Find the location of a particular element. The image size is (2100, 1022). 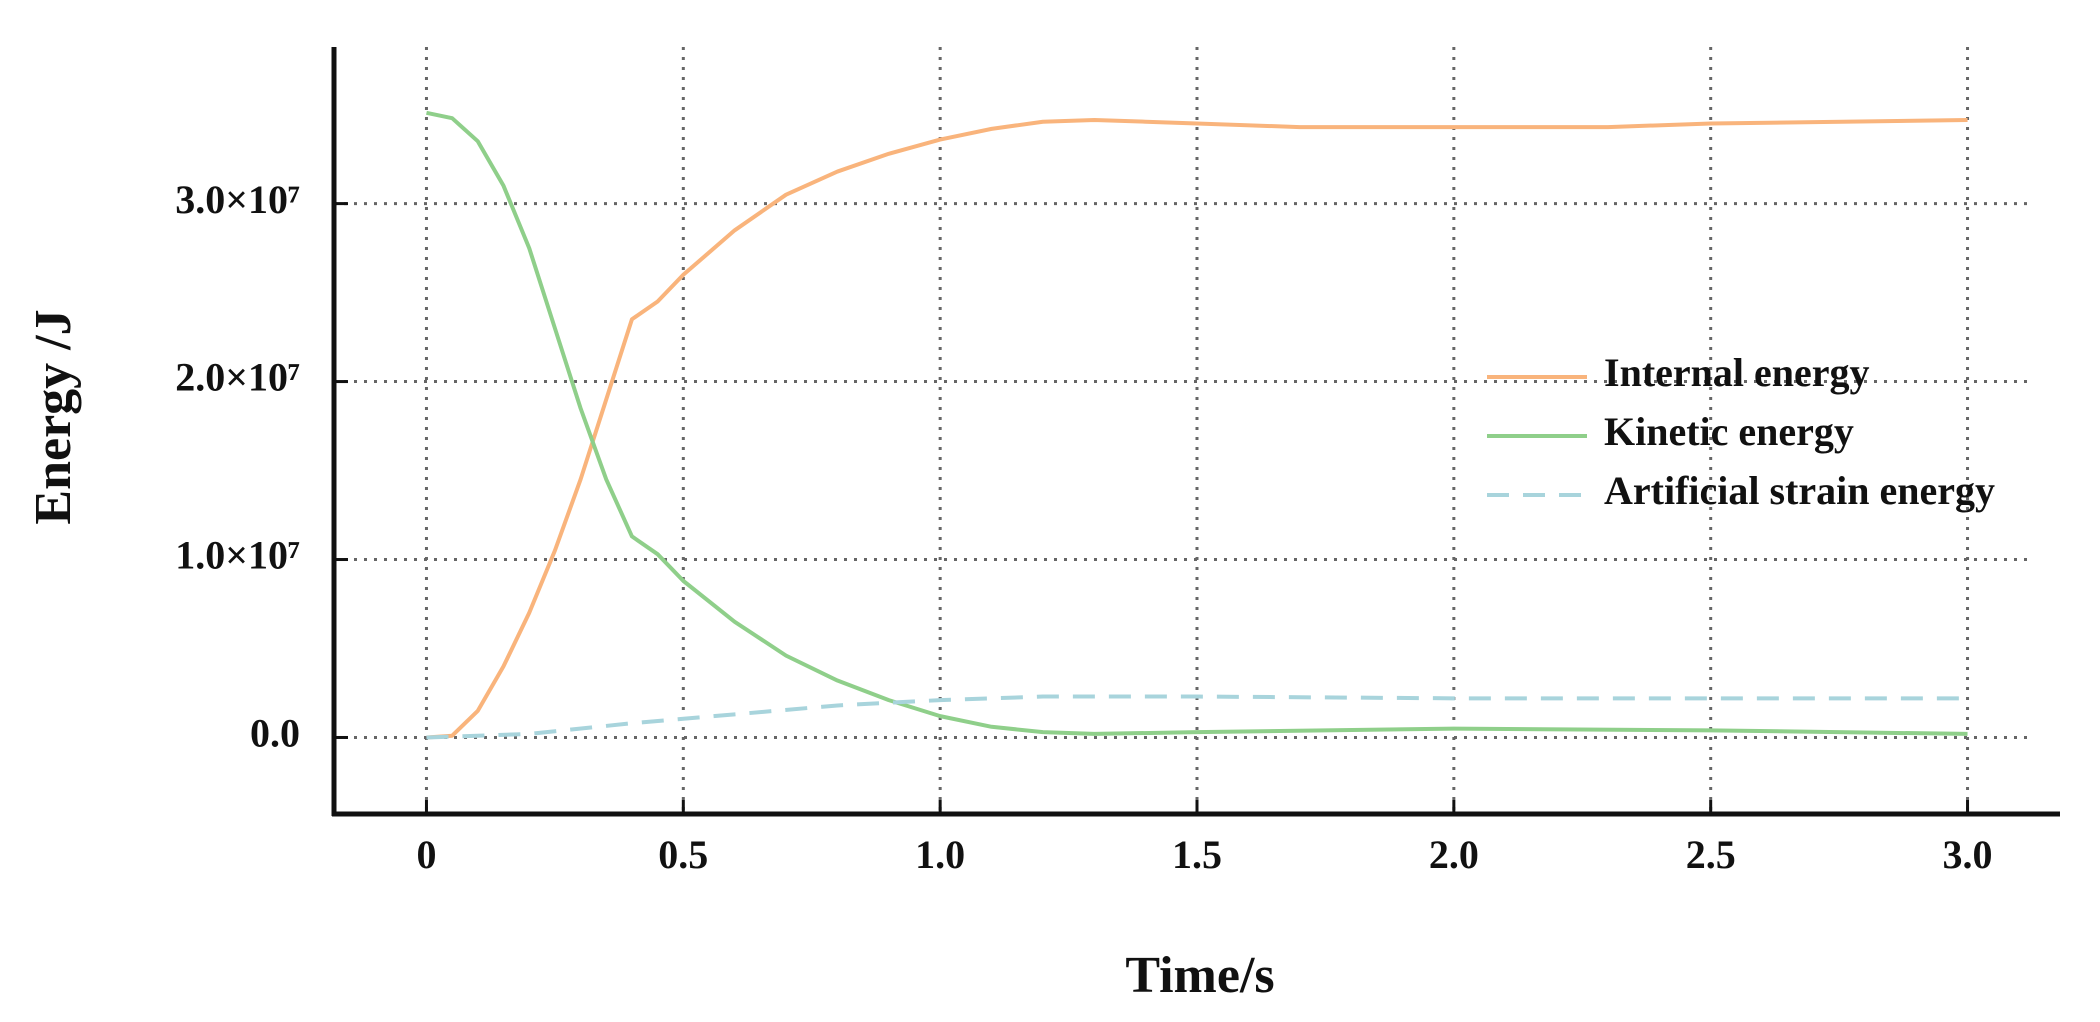

x-tick-label: 2.0 is located at coordinates (1454, 854).